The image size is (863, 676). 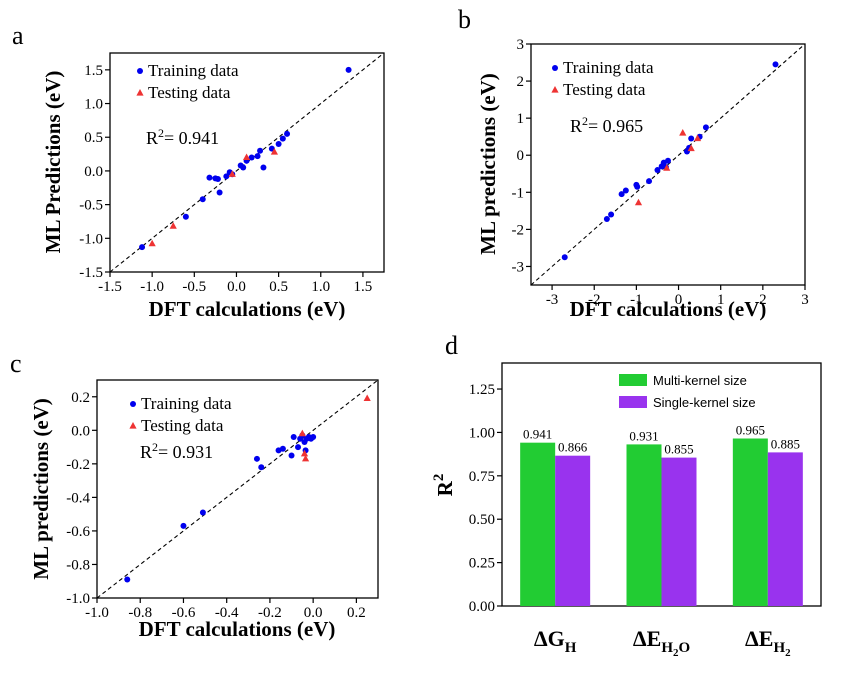 What do you see at coordinates (518, 193) in the screenshot?
I see `y-tick-label: -1` at bounding box center [518, 193].